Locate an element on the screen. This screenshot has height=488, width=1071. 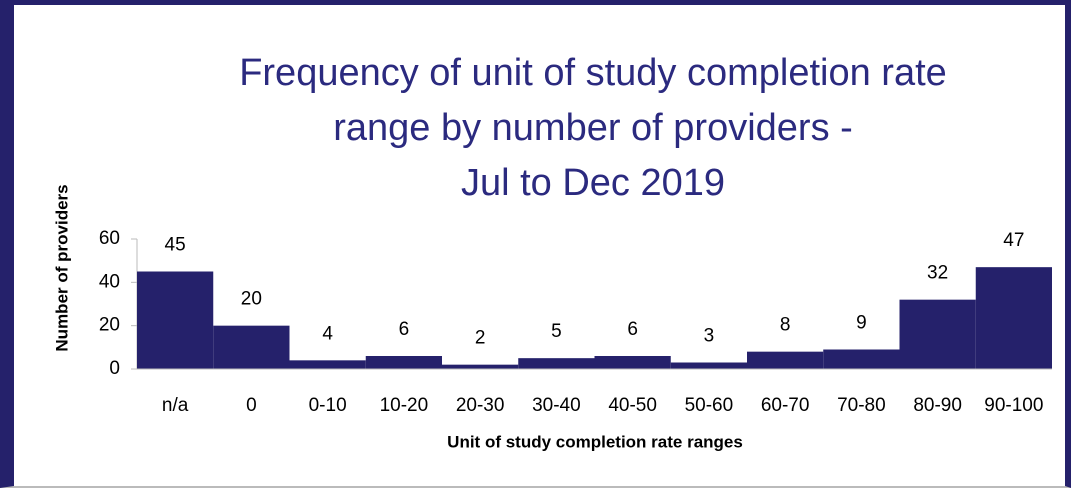
x-tick-label: 80-90 is located at coordinates (937, 405).